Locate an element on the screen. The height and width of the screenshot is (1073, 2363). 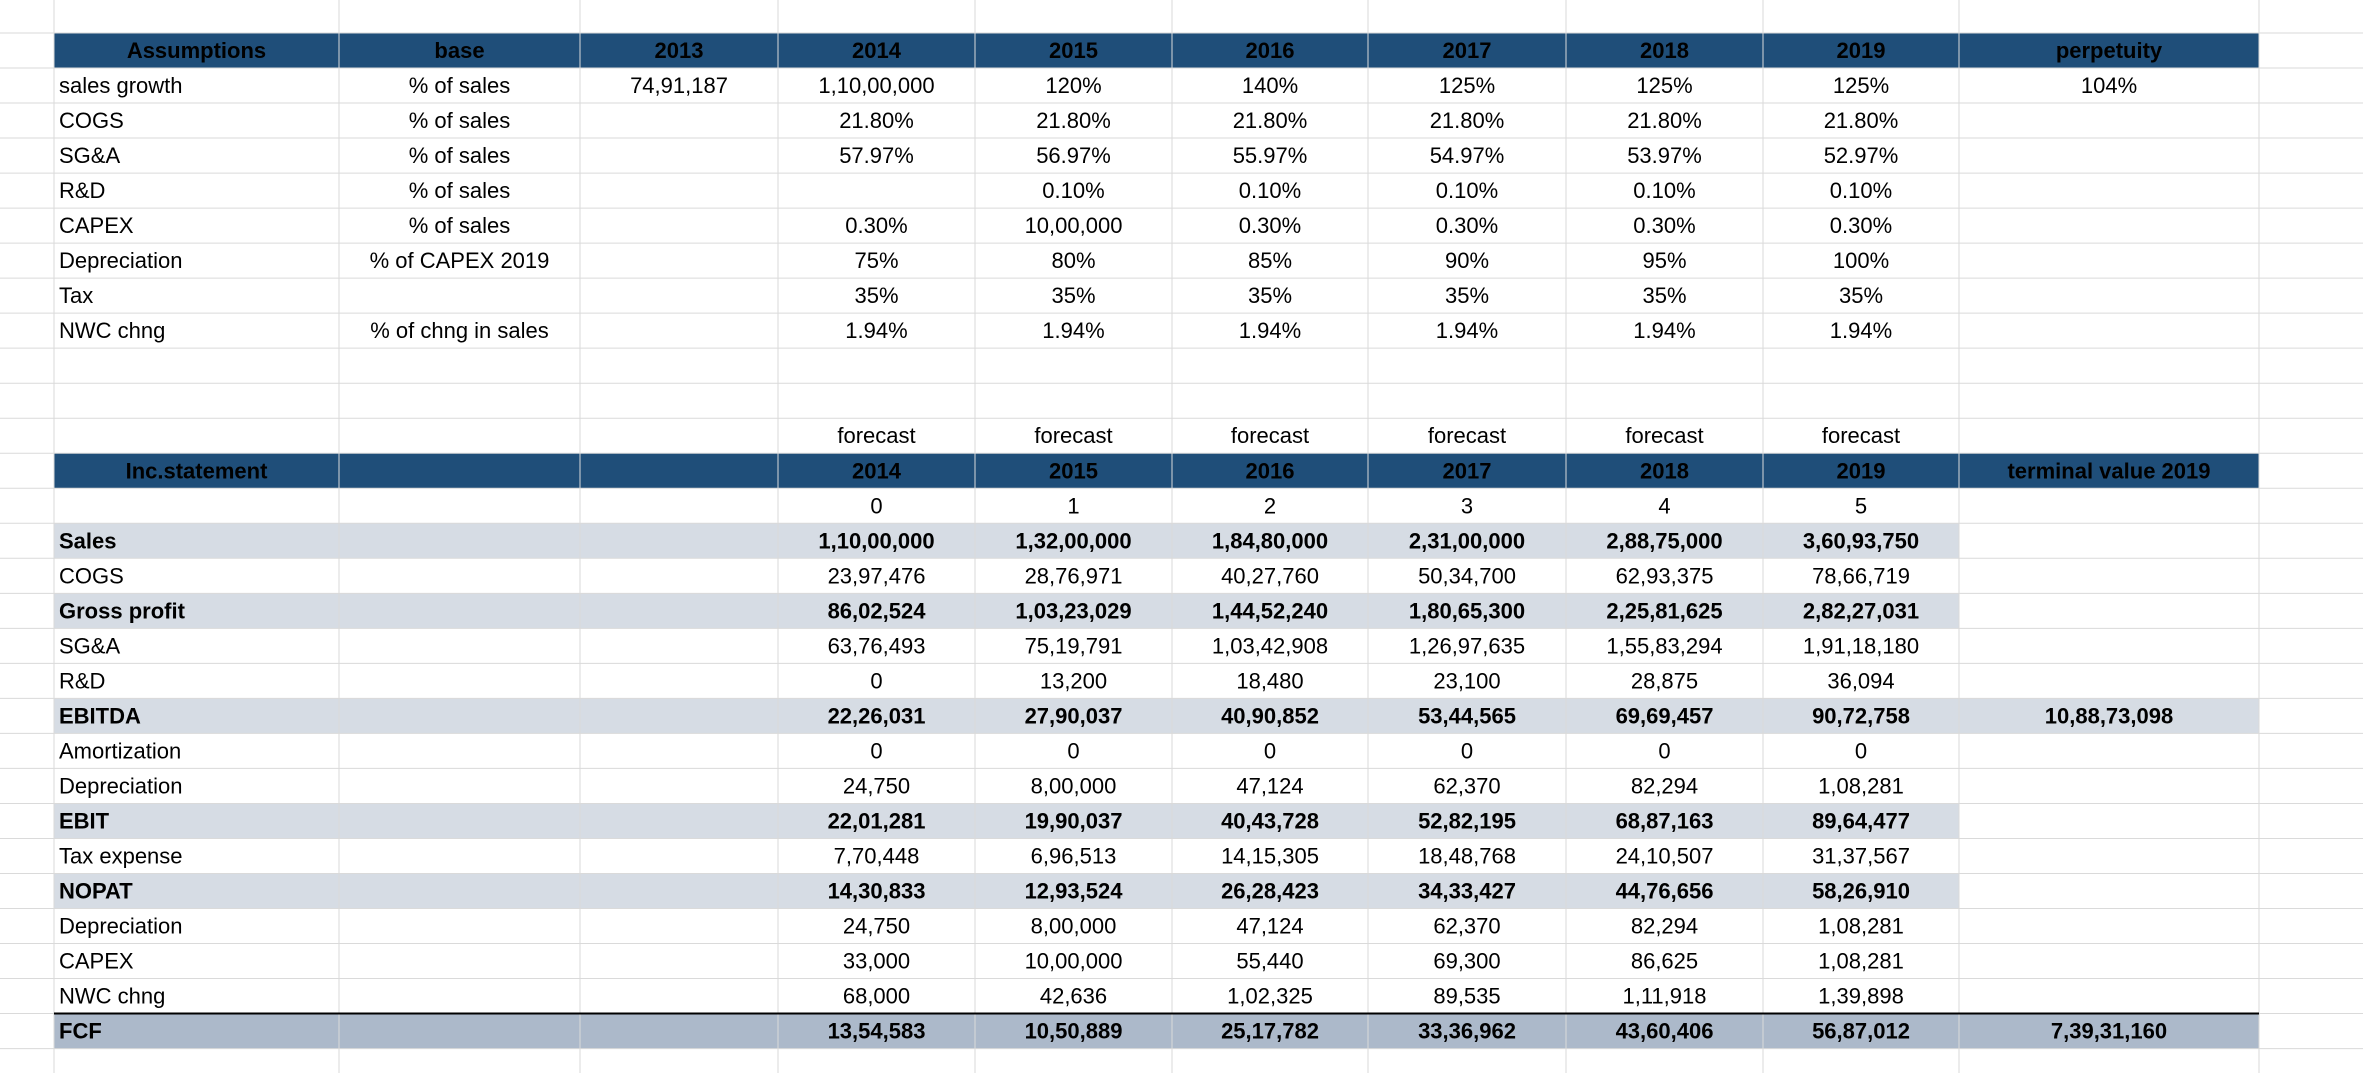
cell: 10,50,889 is located at coordinates (1074, 1031).